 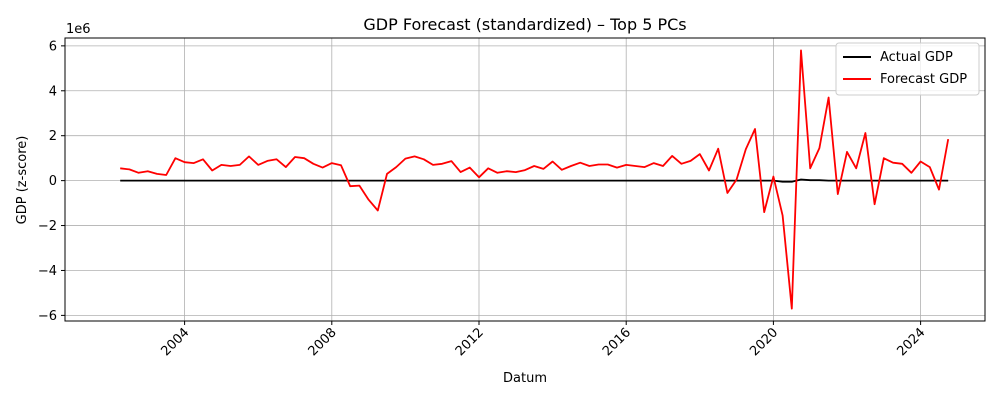 I want to click on x-axis-label: Datum, so click(x=525, y=378).